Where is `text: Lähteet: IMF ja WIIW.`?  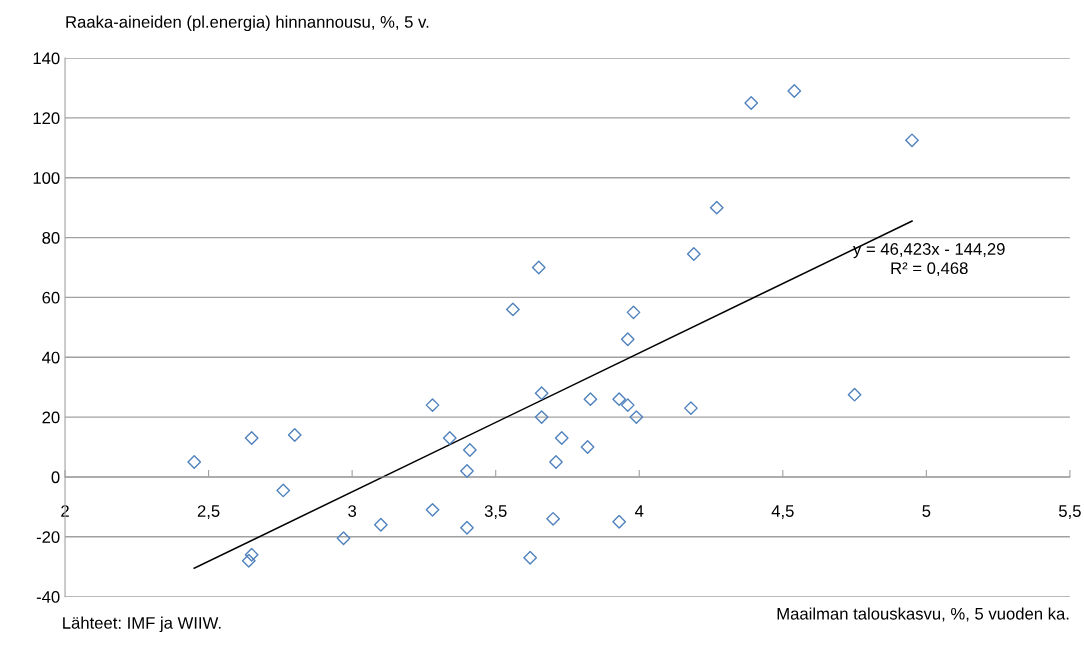
text: Lähteet: IMF ja WIIW. is located at coordinates (142, 624).